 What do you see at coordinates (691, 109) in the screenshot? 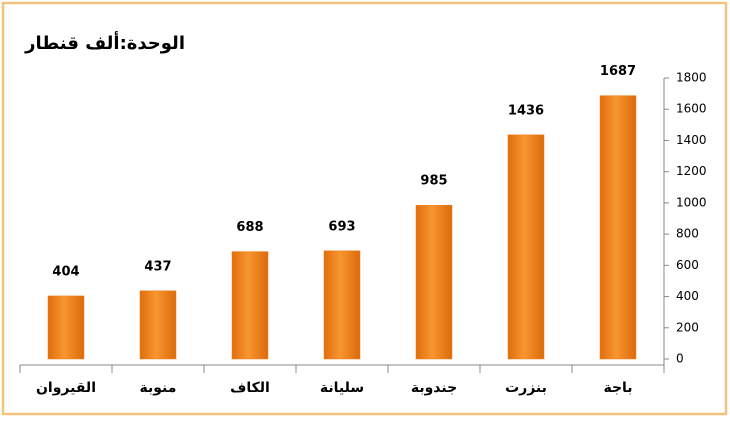
I see `y-tick-label: 1600` at bounding box center [691, 109].